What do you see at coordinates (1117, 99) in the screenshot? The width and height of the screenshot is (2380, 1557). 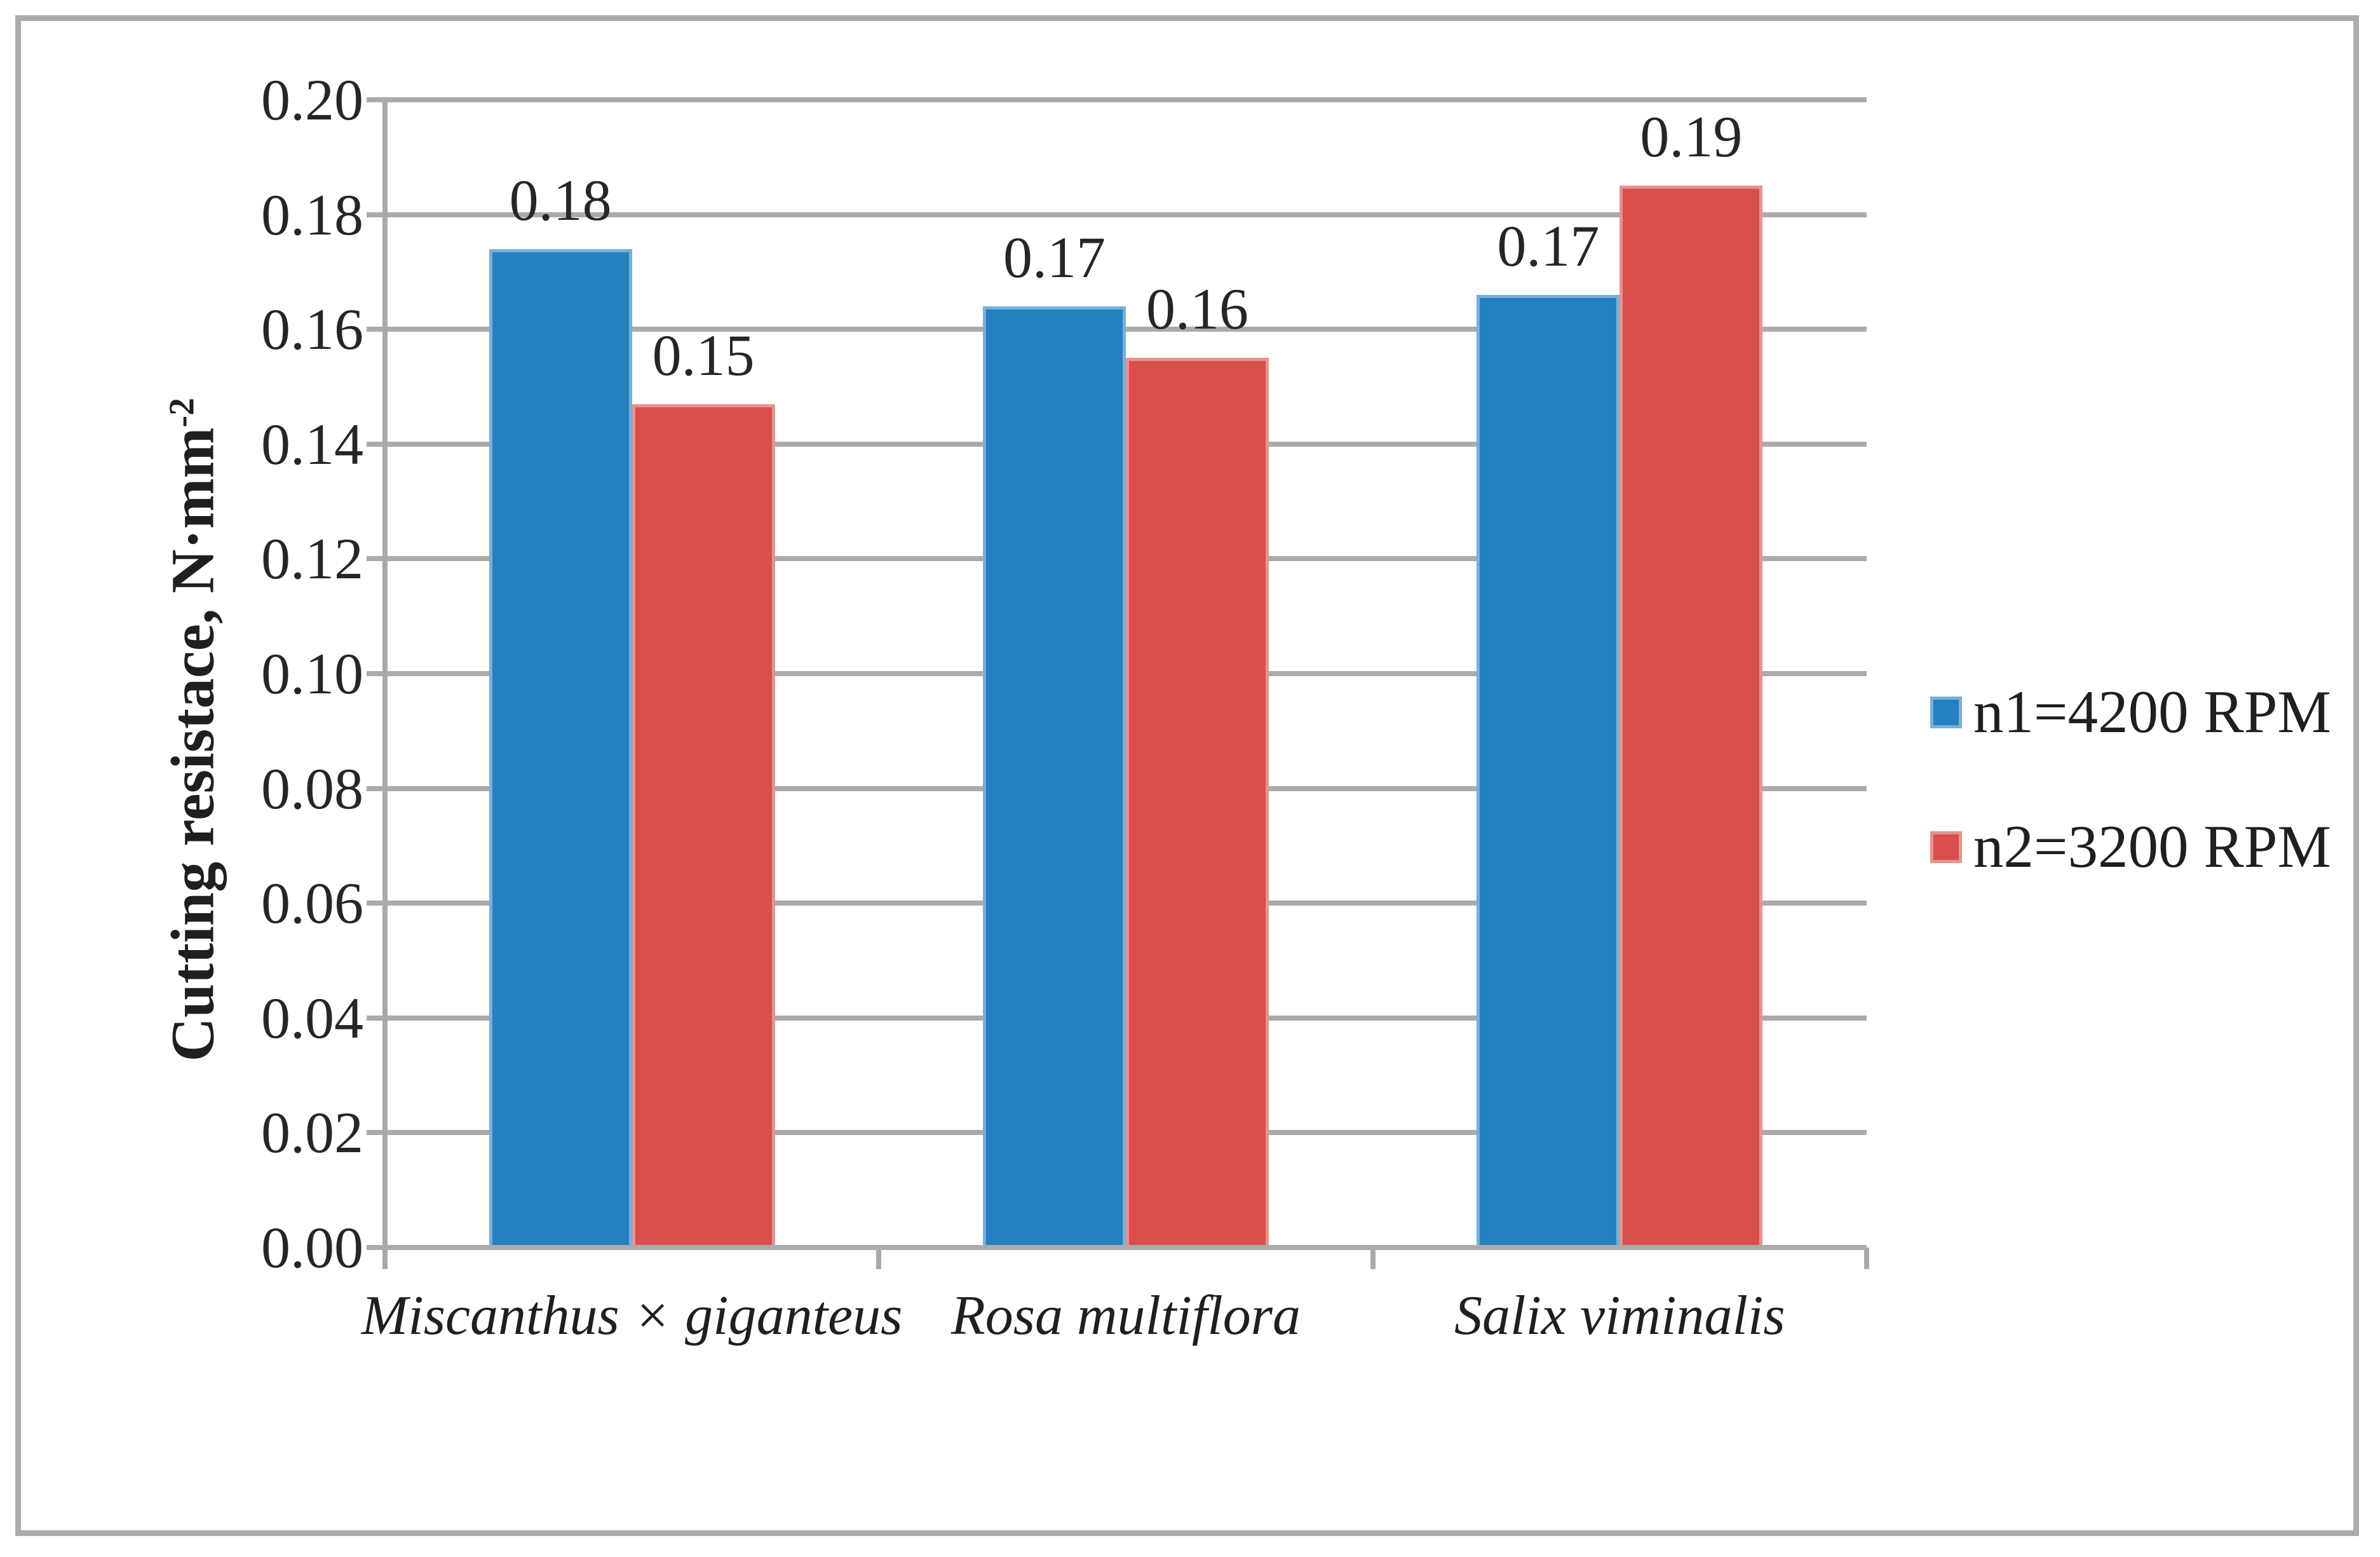 I see `gridline-0.20` at bounding box center [1117, 99].